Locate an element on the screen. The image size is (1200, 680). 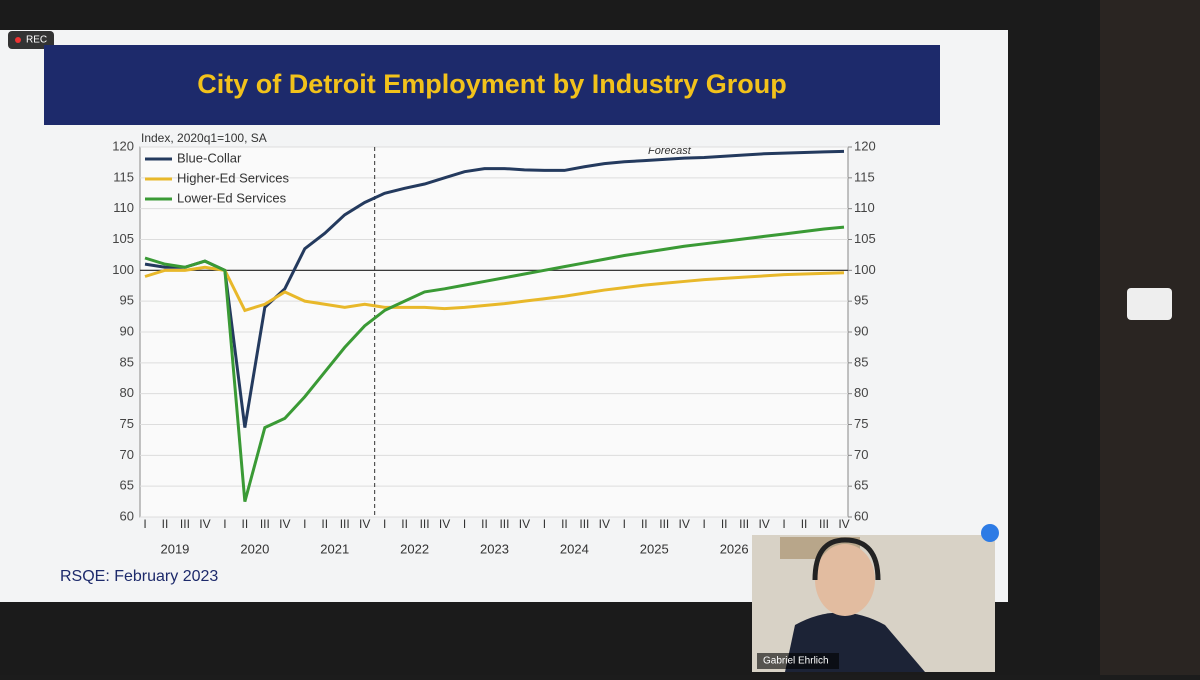
year-label: 2026 is located at coordinates (734, 548).